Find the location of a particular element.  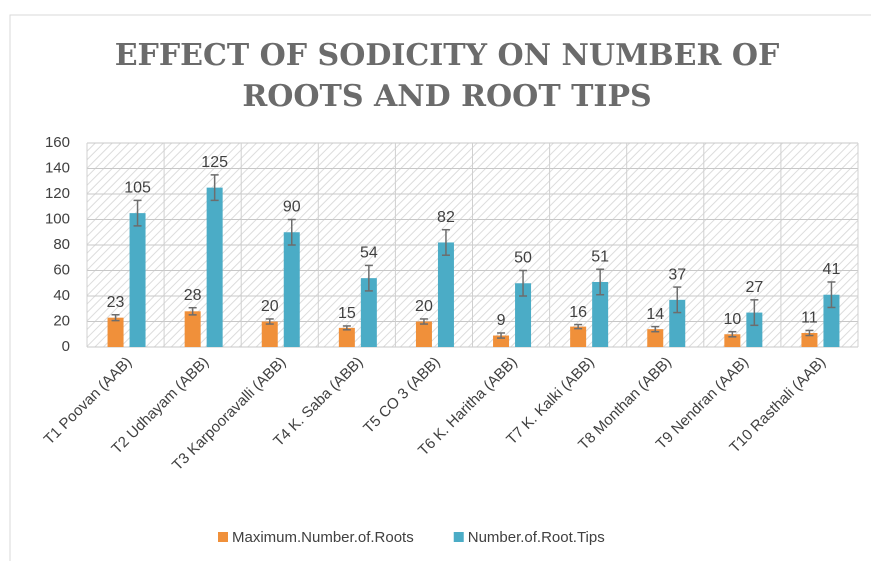

data-label: 41 is located at coordinates (832, 269).